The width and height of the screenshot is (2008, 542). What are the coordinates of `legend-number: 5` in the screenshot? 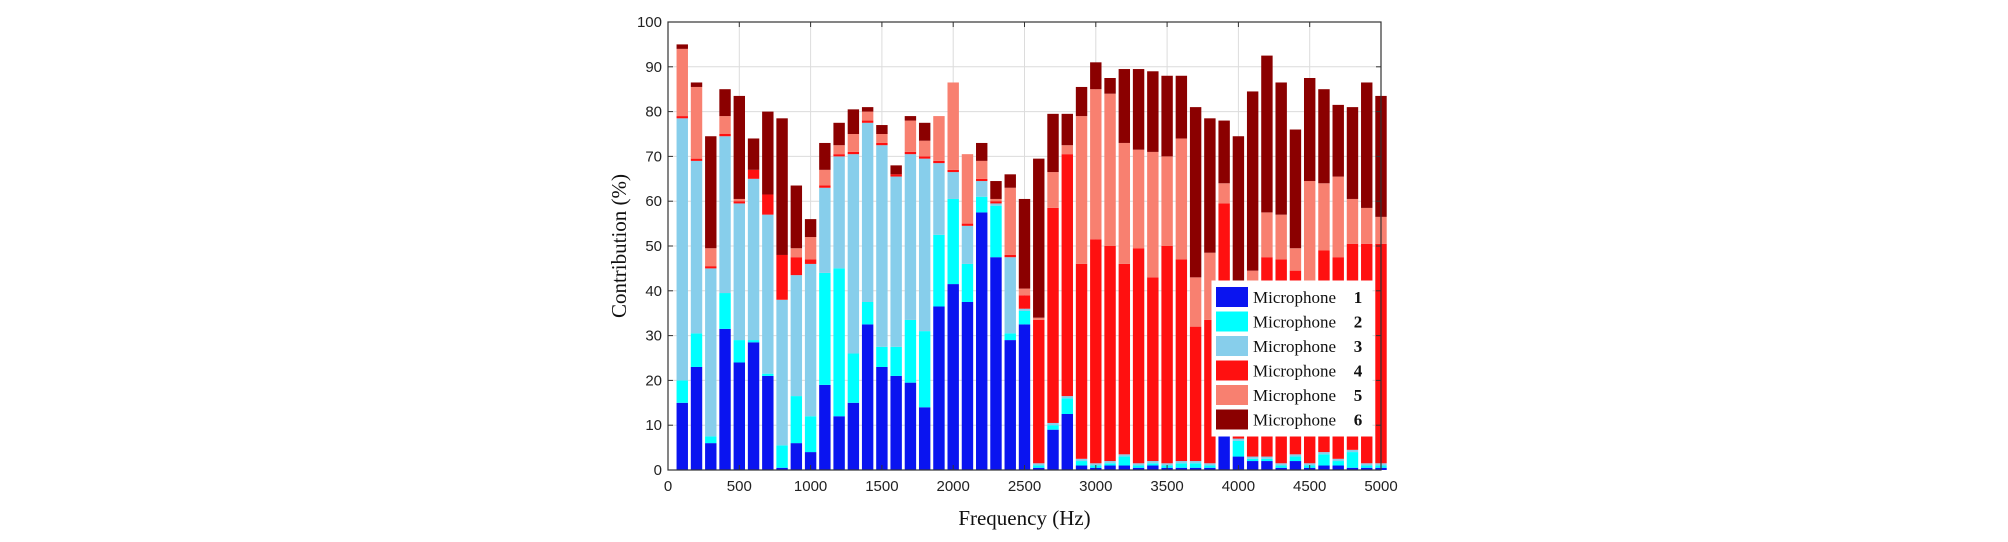 It's located at (1358, 395).